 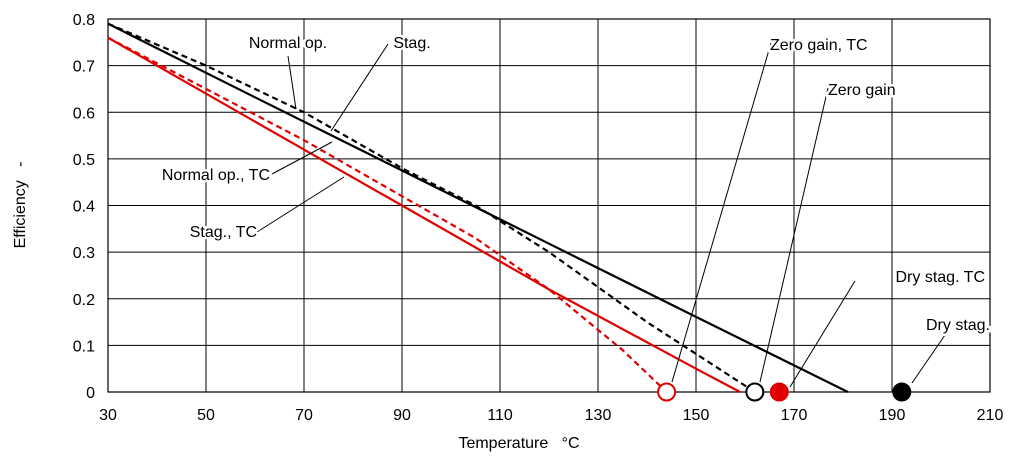 I want to click on y-tick-label: 0.3, so click(x=84, y=253).